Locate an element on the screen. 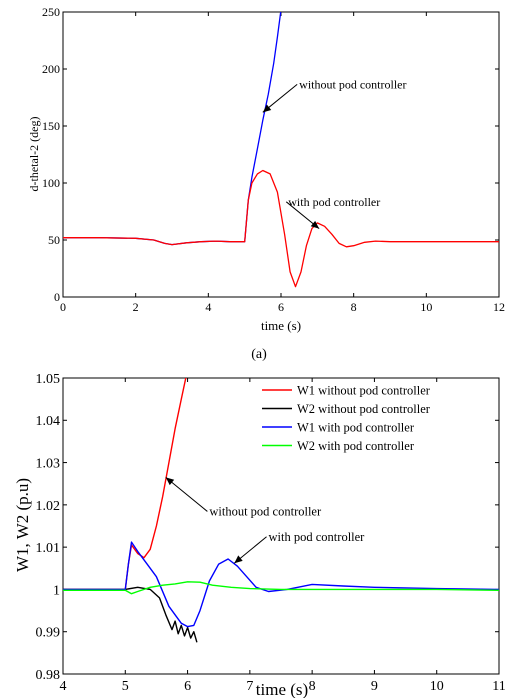 The height and width of the screenshot is (698, 507). chart-b-x-tick-label: 5 is located at coordinates (125, 686).